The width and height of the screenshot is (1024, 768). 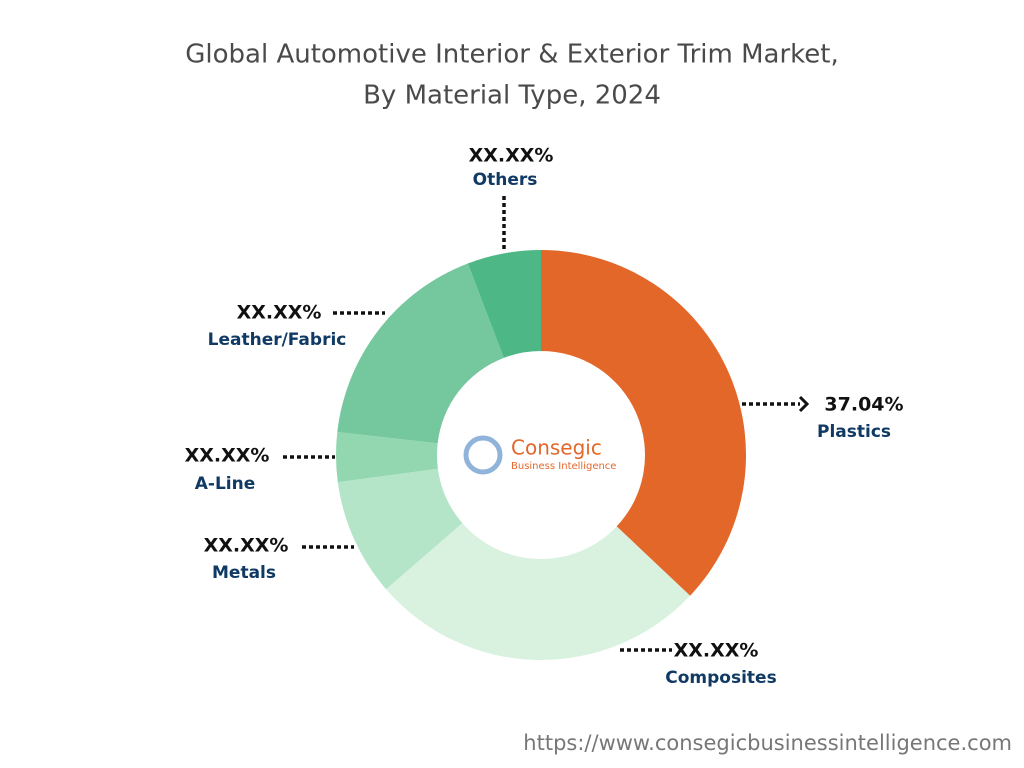 I want to click on chart-subtitle: By Material Type, 2024, so click(x=512, y=96).